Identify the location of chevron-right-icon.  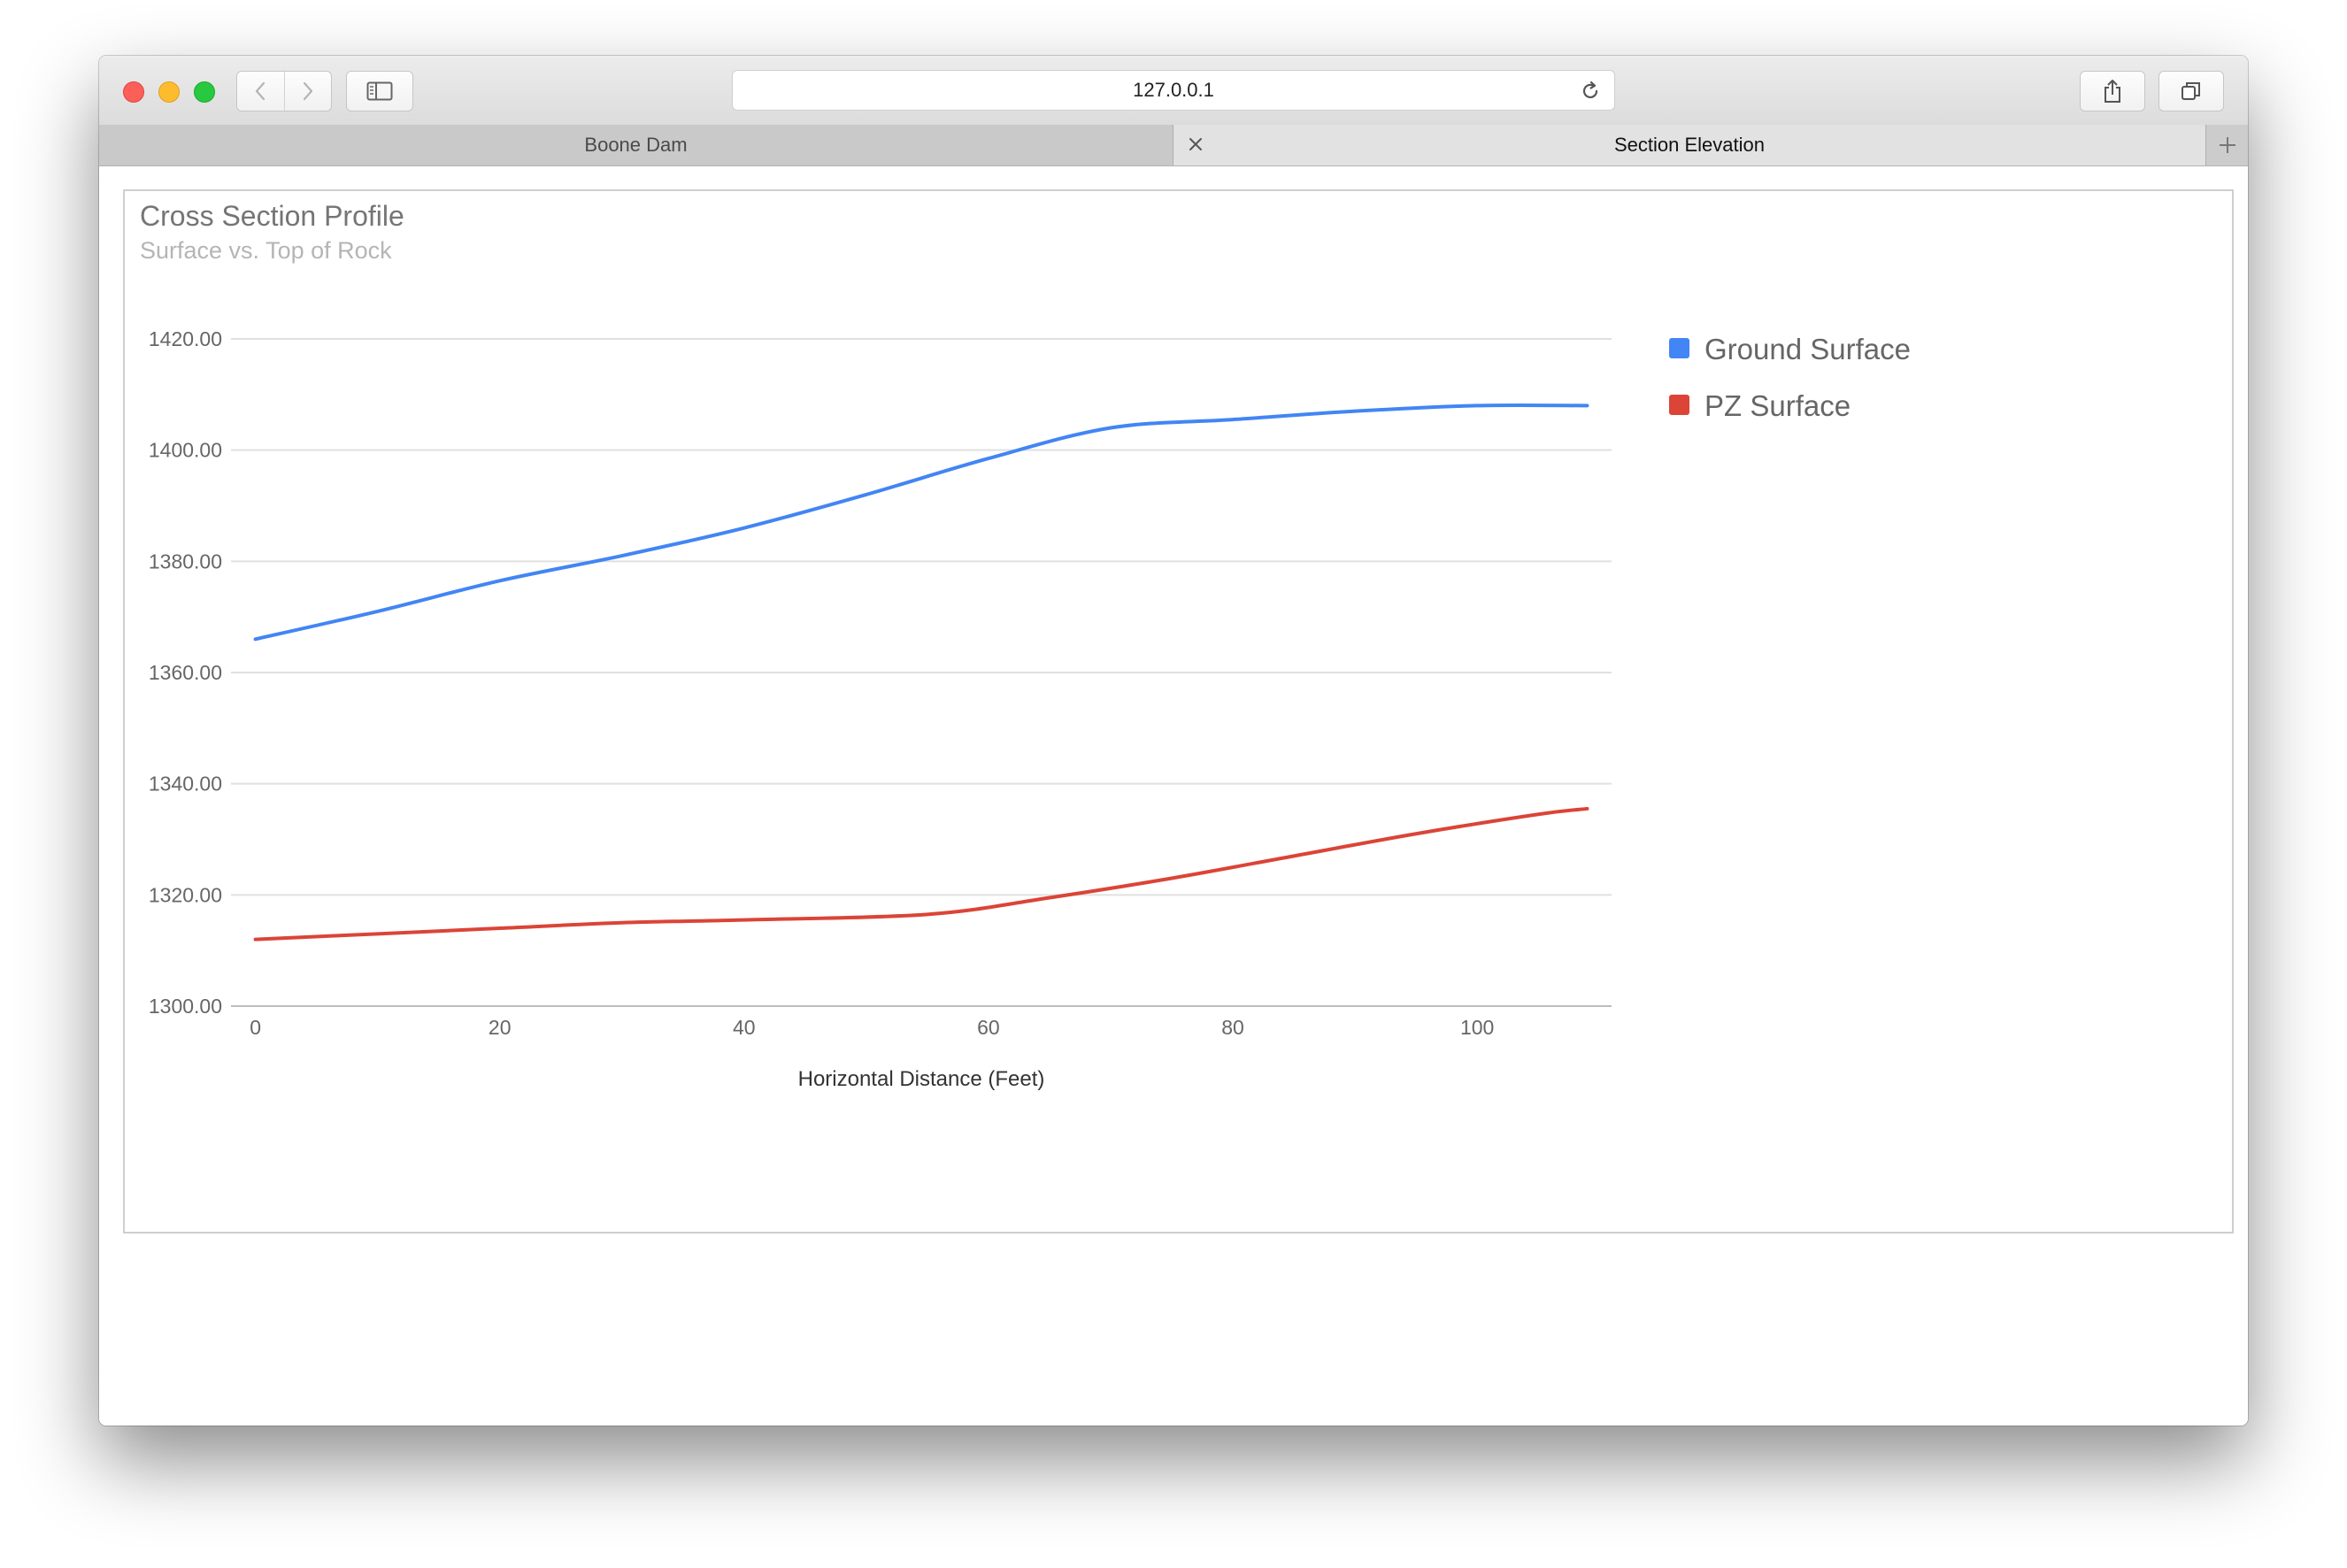
(307, 91).